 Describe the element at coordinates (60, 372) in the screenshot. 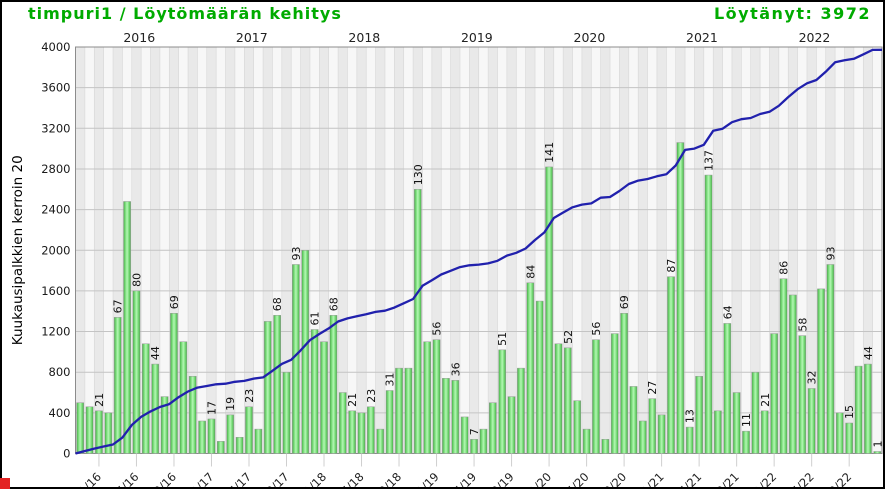

I see `y-axis-tick-label: 800` at that location.